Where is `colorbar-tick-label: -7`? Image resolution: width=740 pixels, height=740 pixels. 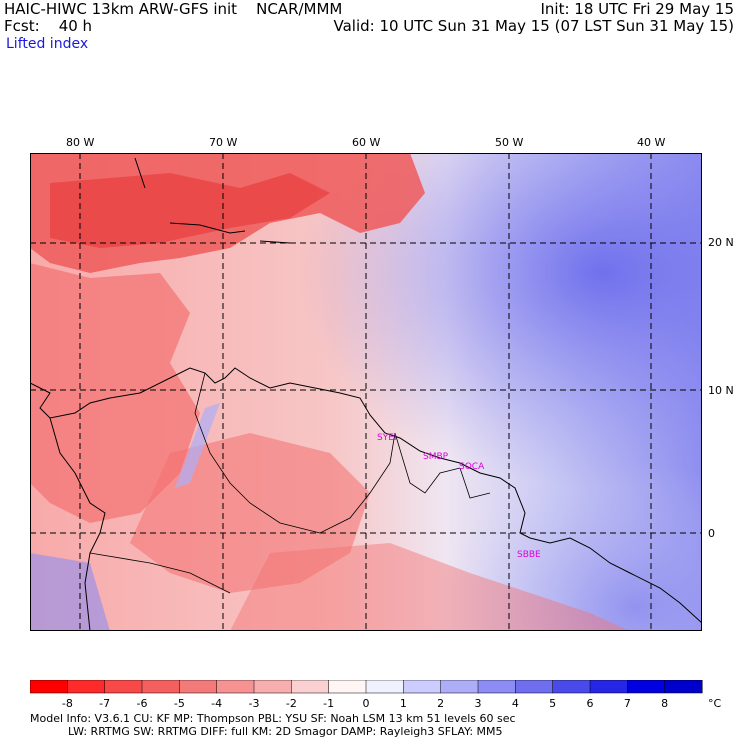 colorbar-tick-label: -7 is located at coordinates (104, 703).